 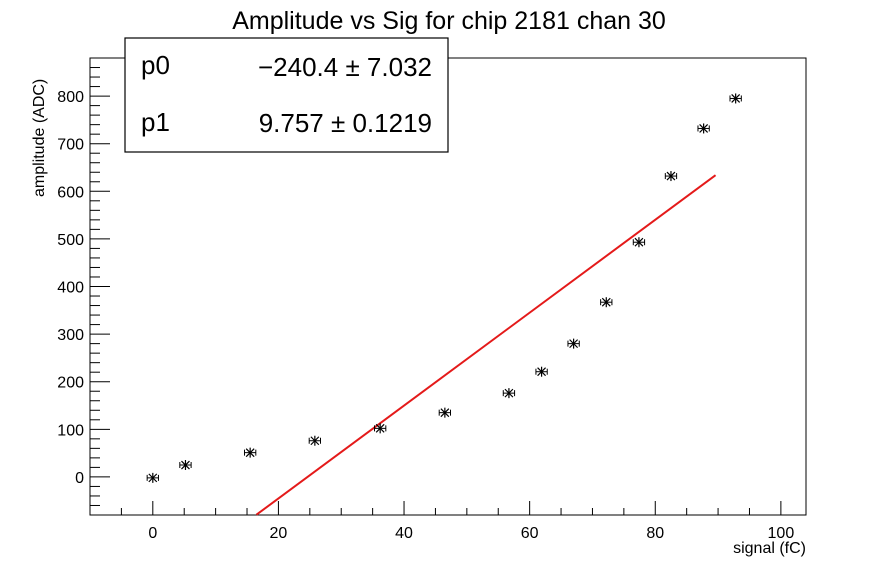 What do you see at coordinates (279, 533) in the screenshot?
I see `x-tick-label: 20` at bounding box center [279, 533].